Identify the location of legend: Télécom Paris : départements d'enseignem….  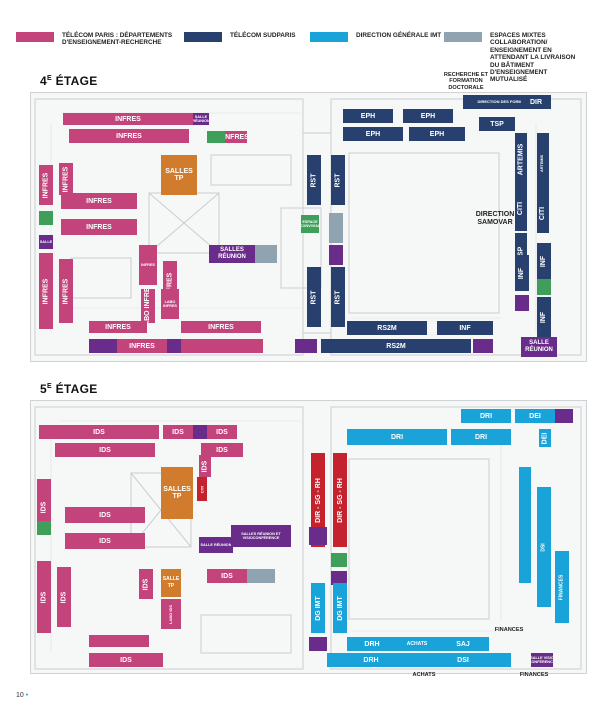
(301, 57).